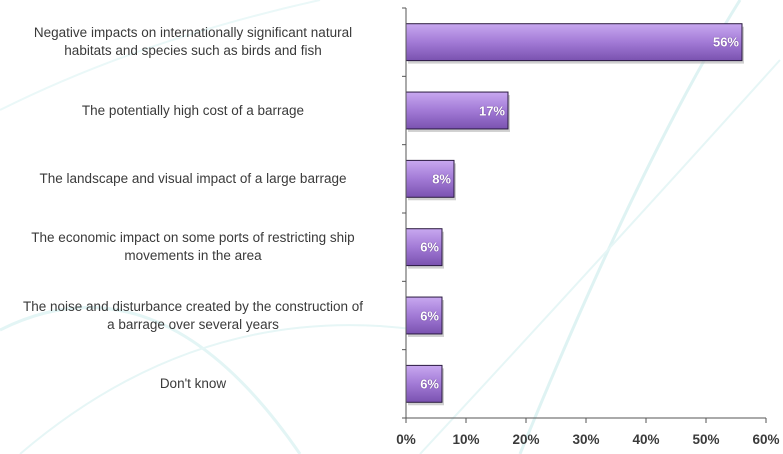 Image resolution: width=783 pixels, height=454 pixels. I want to click on x-tick-label: 40%, so click(646, 439).